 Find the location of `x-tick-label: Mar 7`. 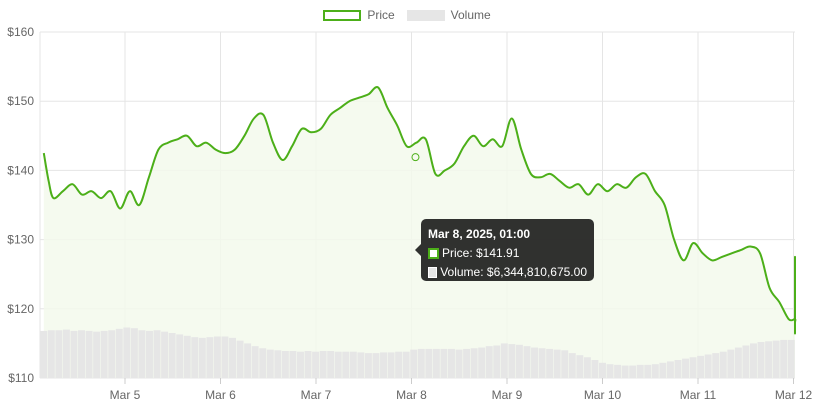

x-tick-label: Mar 7 is located at coordinates (316, 395).